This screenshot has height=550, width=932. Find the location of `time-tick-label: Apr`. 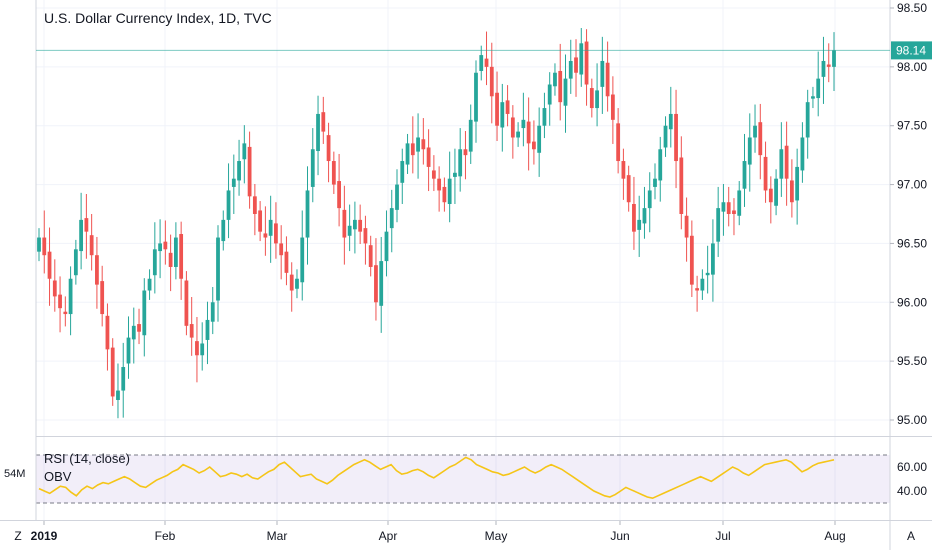

time-tick-label: Apr is located at coordinates (388, 536).